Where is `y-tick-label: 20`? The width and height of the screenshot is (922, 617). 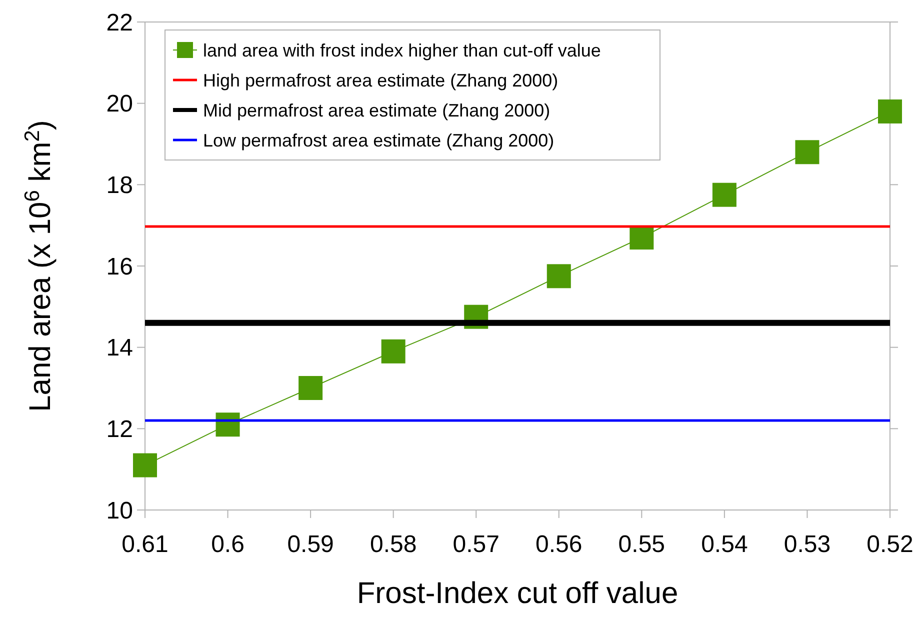 y-tick-label: 20 is located at coordinates (119, 104).